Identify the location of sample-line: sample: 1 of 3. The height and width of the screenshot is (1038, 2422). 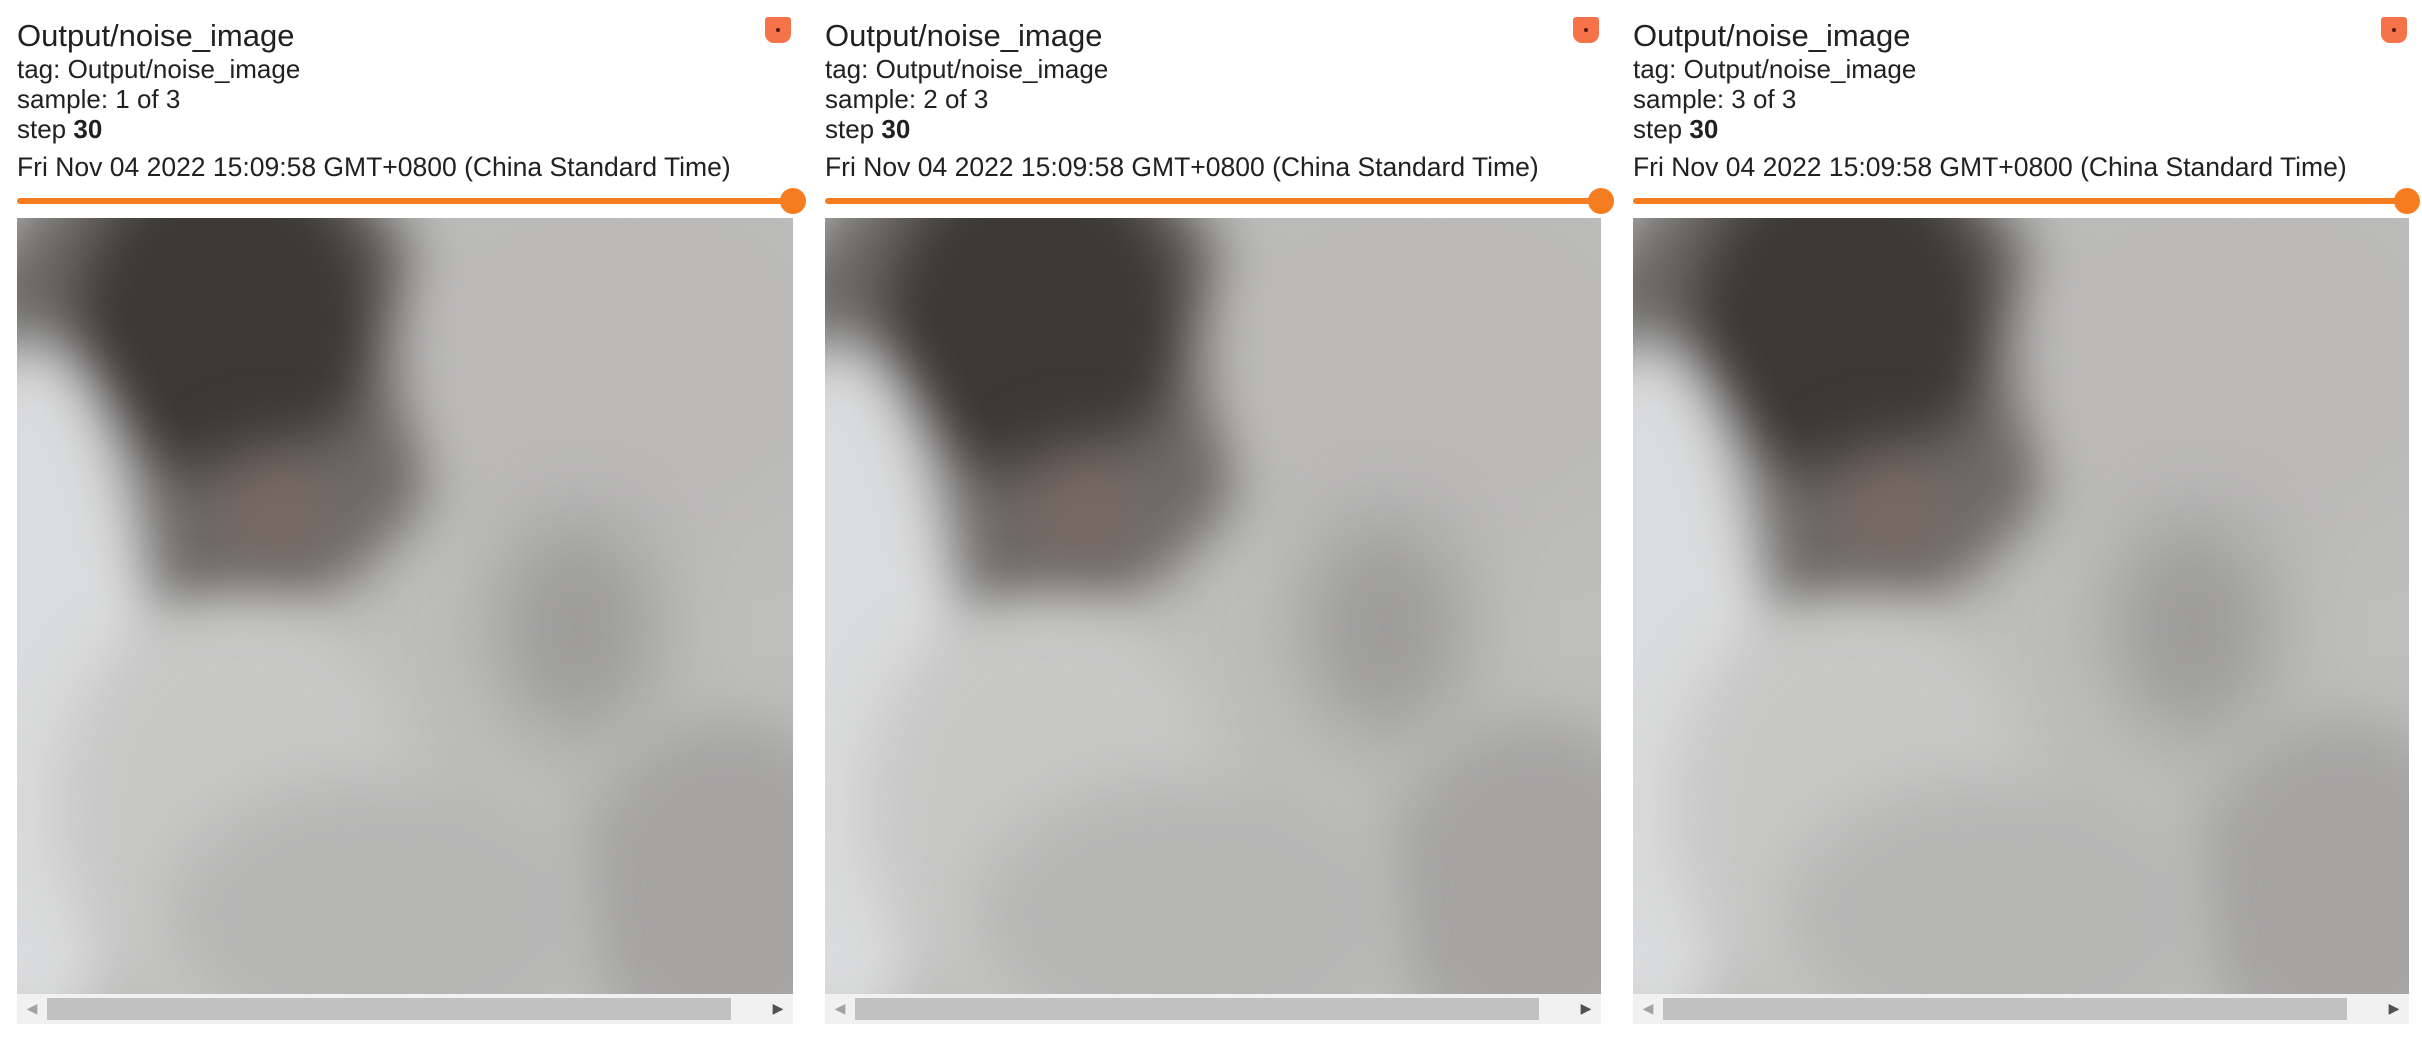
(99, 99).